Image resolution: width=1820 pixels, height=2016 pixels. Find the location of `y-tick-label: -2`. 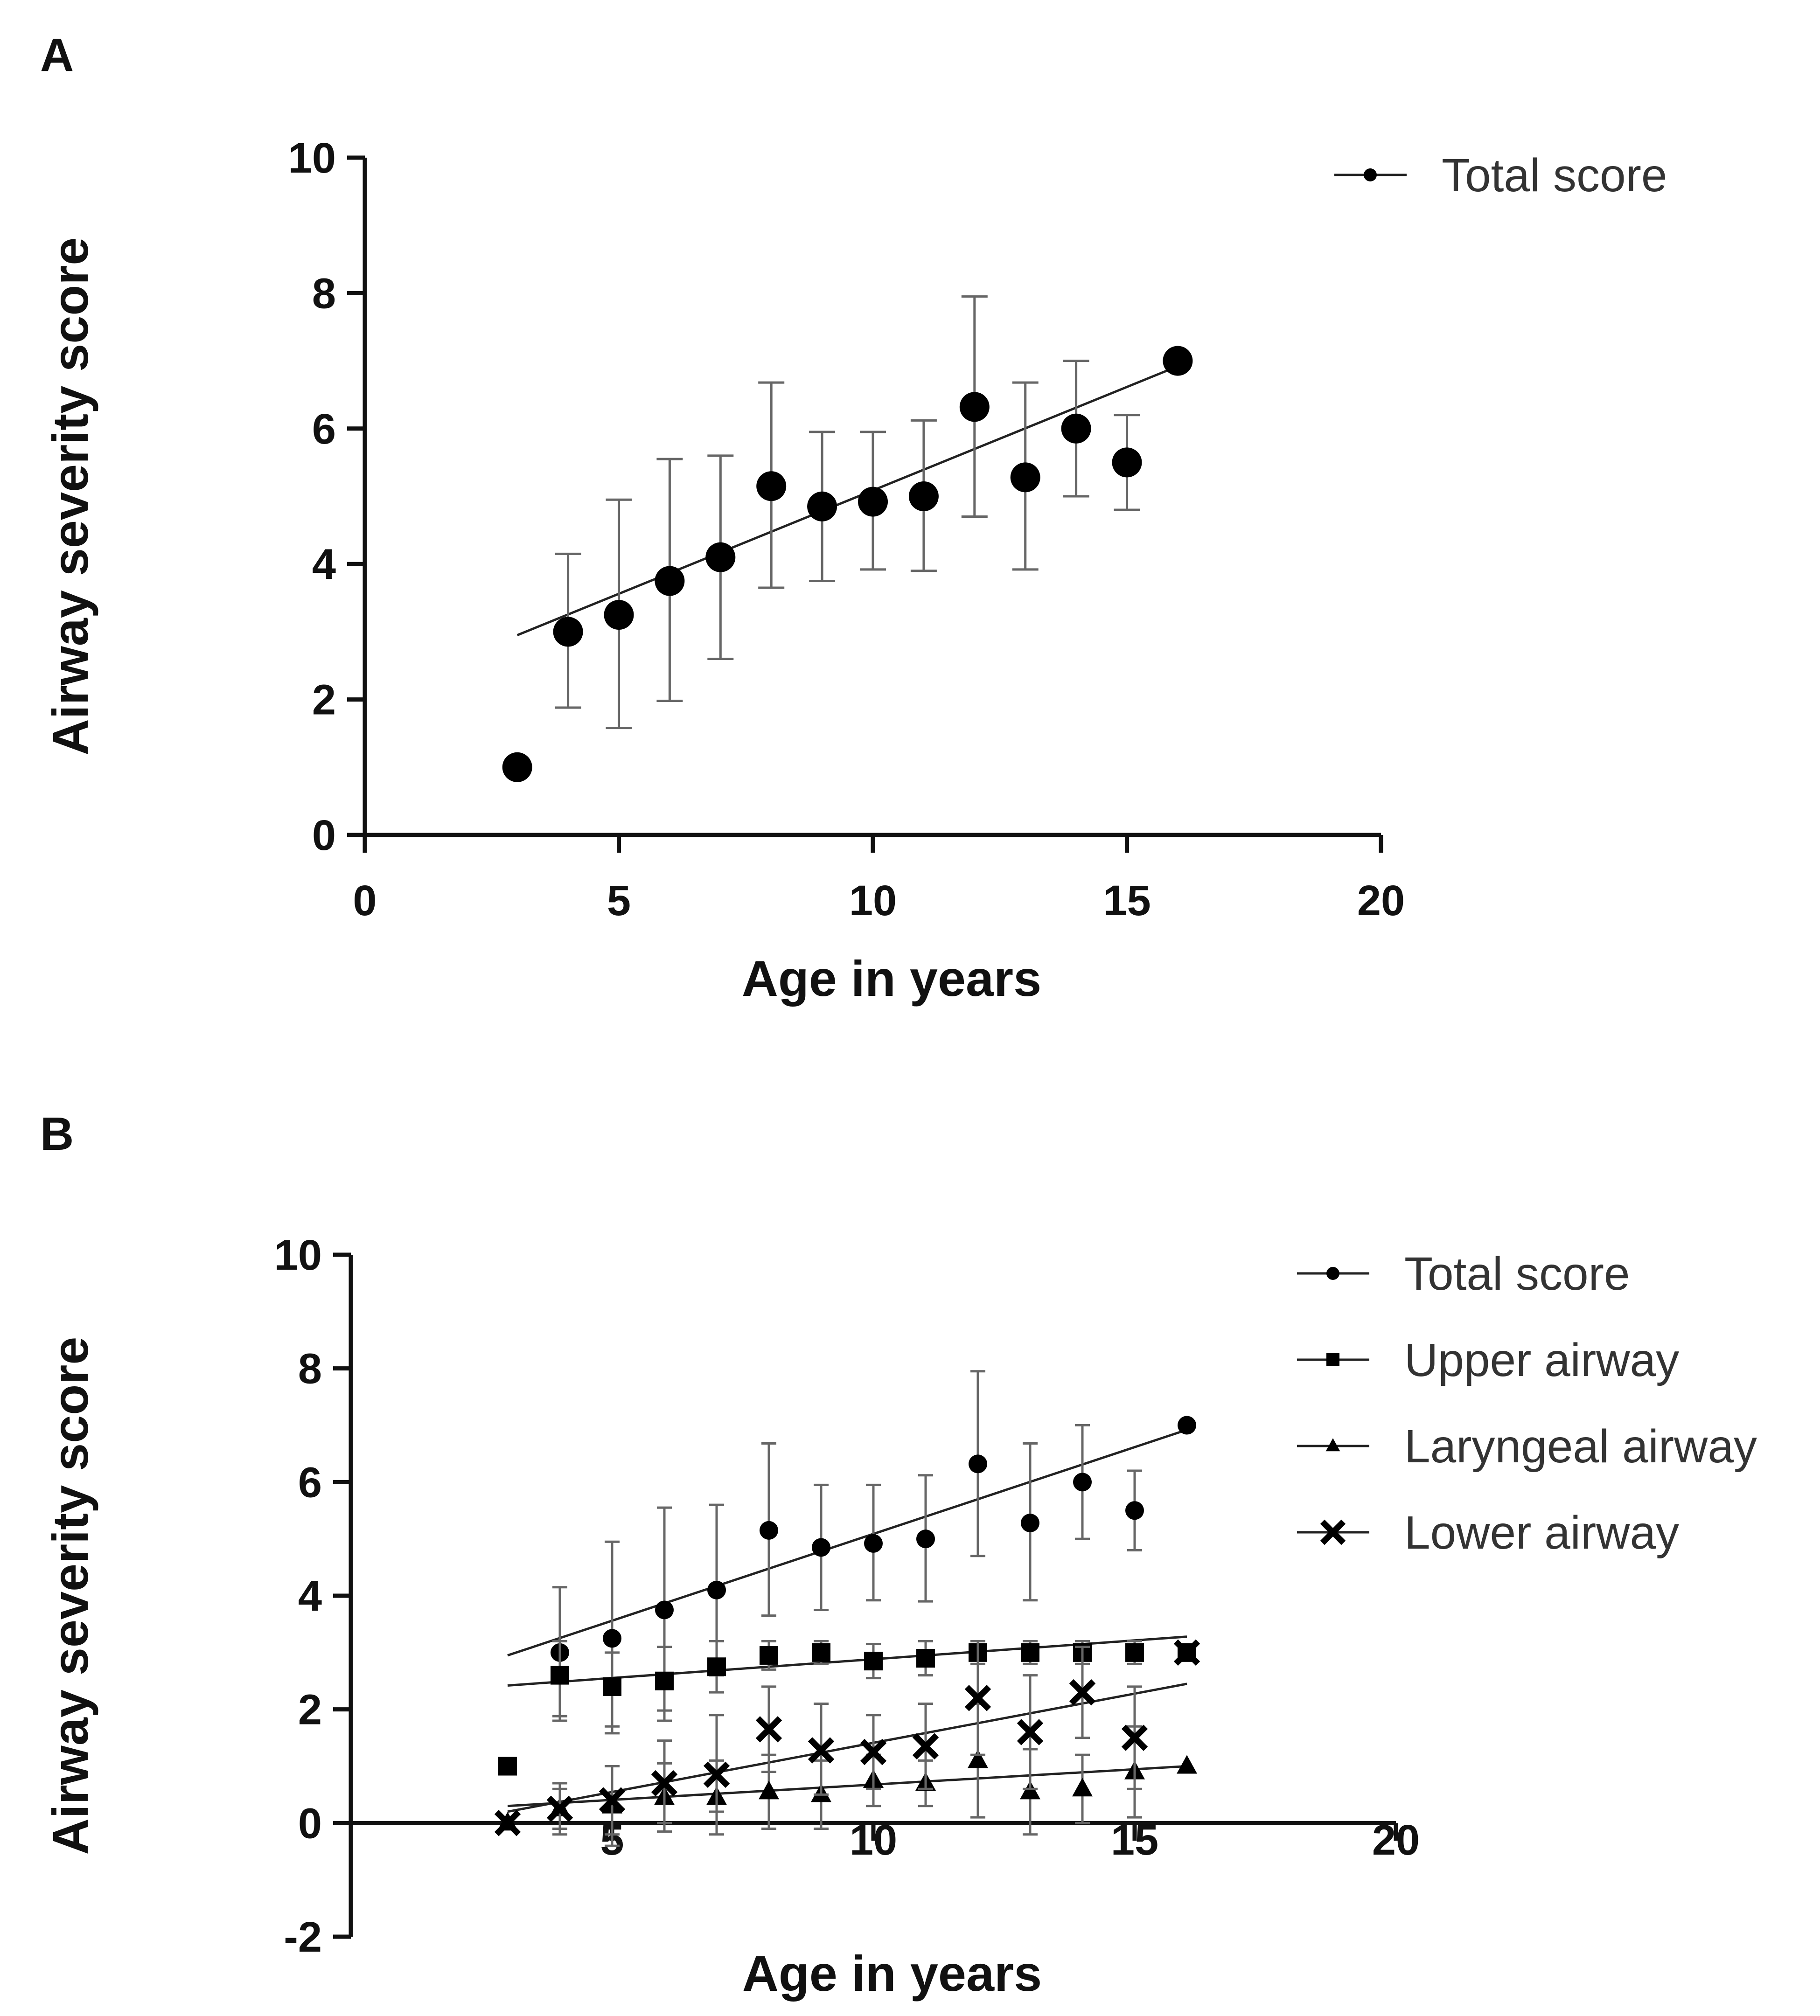

y-tick-label: -2 is located at coordinates (303, 1937).